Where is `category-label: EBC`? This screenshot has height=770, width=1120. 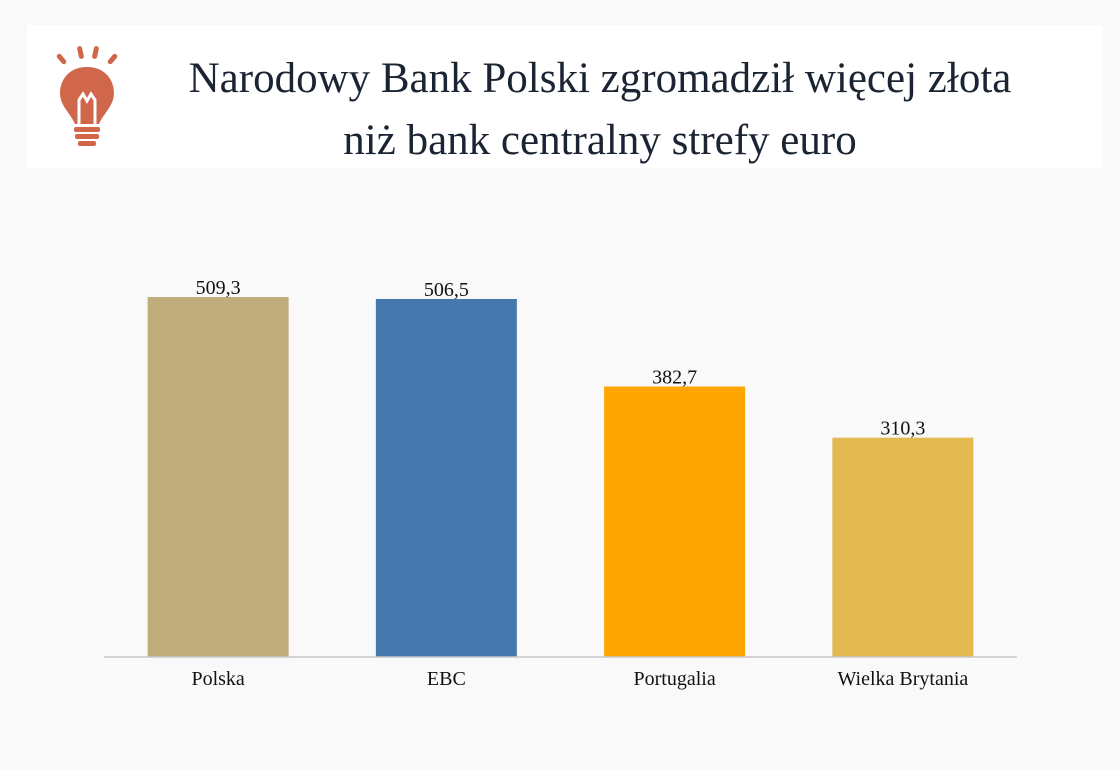
category-label: EBC is located at coordinates (446, 679).